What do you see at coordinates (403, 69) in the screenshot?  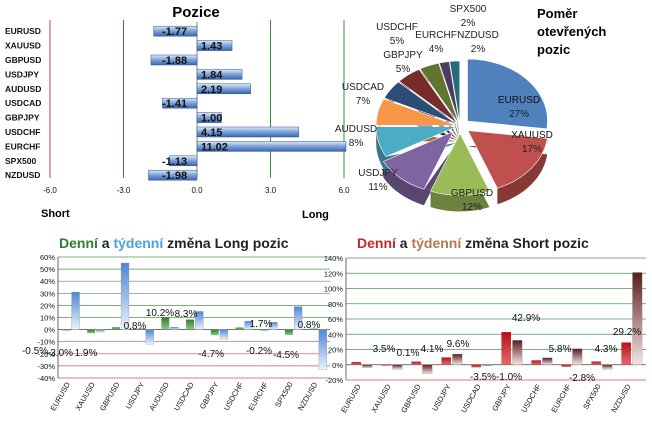 I see `slice-pct-gbpjpy: 5%` at bounding box center [403, 69].